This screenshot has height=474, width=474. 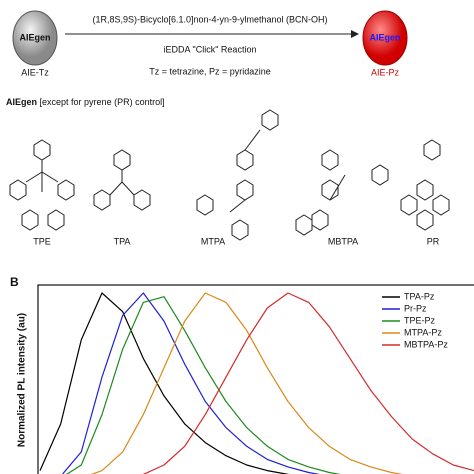 What do you see at coordinates (102, 102) in the screenshot?
I see `aiegen-note: [except for pyrene (PR) control]` at bounding box center [102, 102].